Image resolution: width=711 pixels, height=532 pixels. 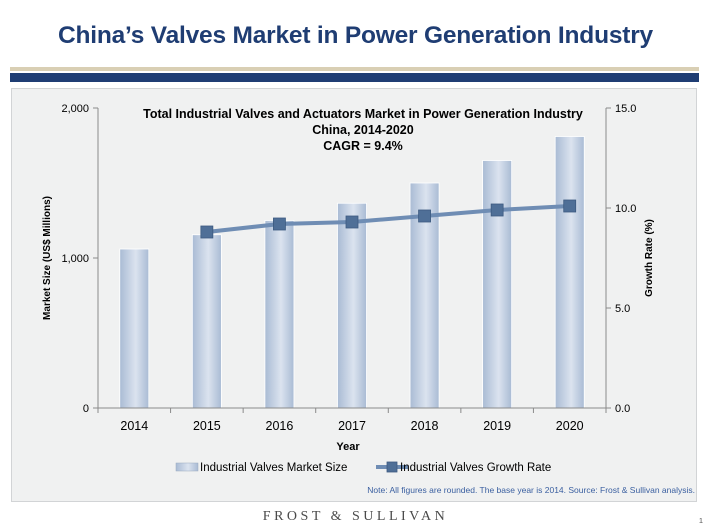 I want to click on chart-title-line-3: CAGR = 9.4%, so click(x=363, y=146).